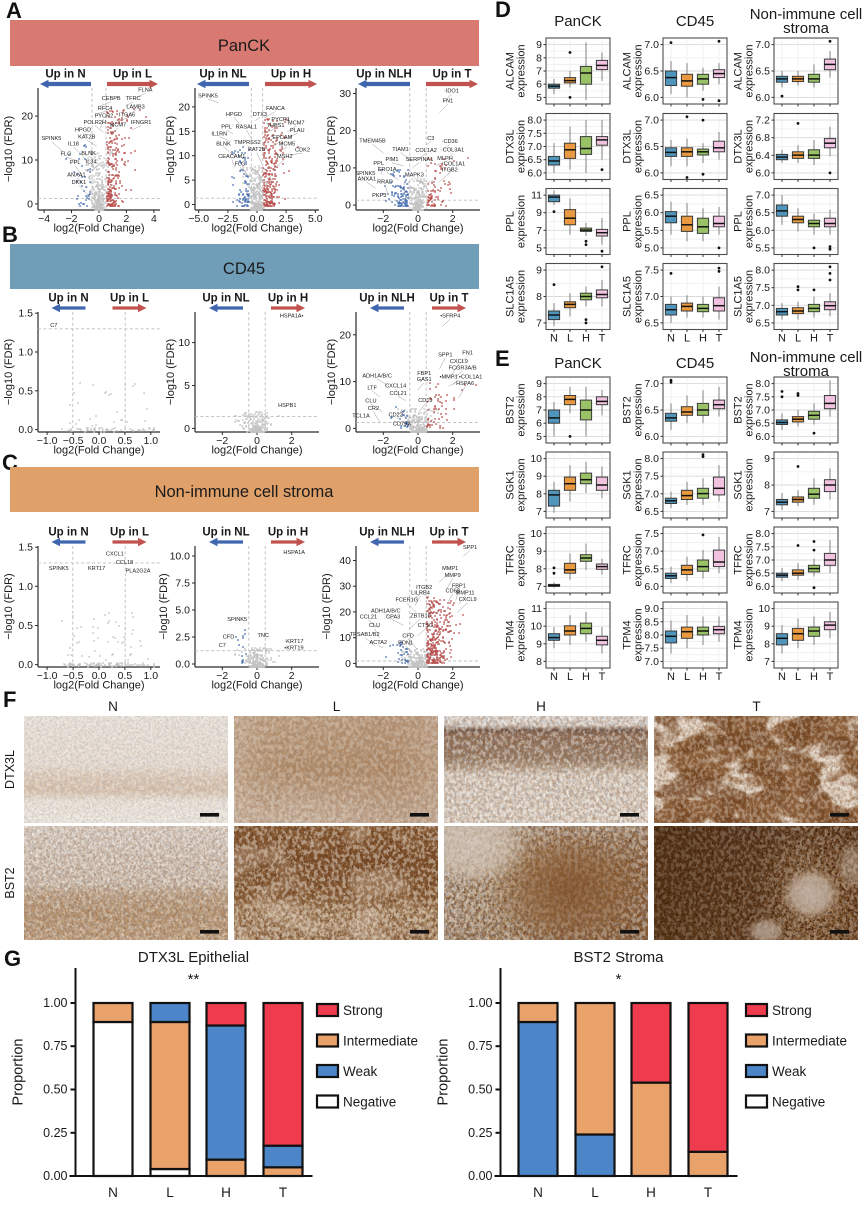  What do you see at coordinates (806, 14) in the screenshot?
I see `svg-text: Non-immune cell` at bounding box center [806, 14].